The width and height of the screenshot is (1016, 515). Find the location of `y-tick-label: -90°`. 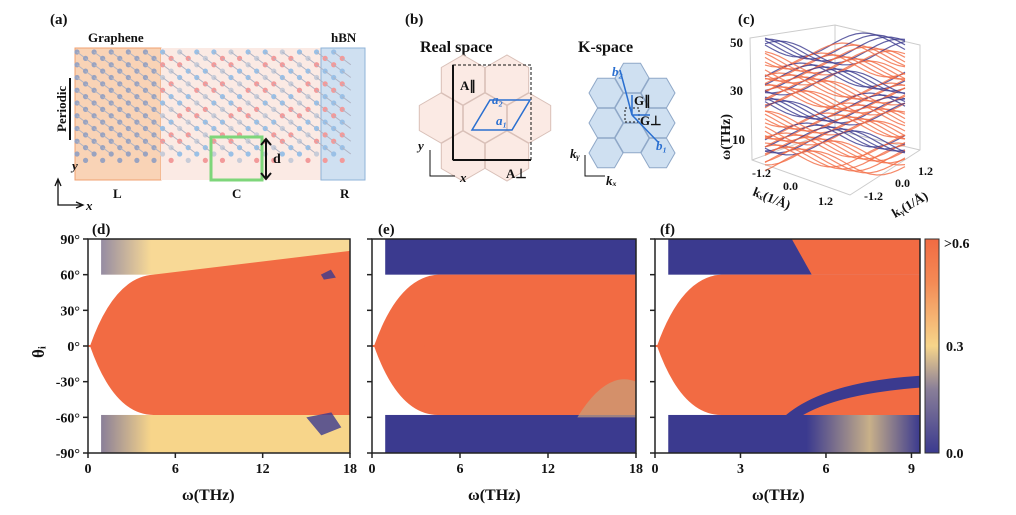

y-tick-label: -90° is located at coordinates (68, 454).